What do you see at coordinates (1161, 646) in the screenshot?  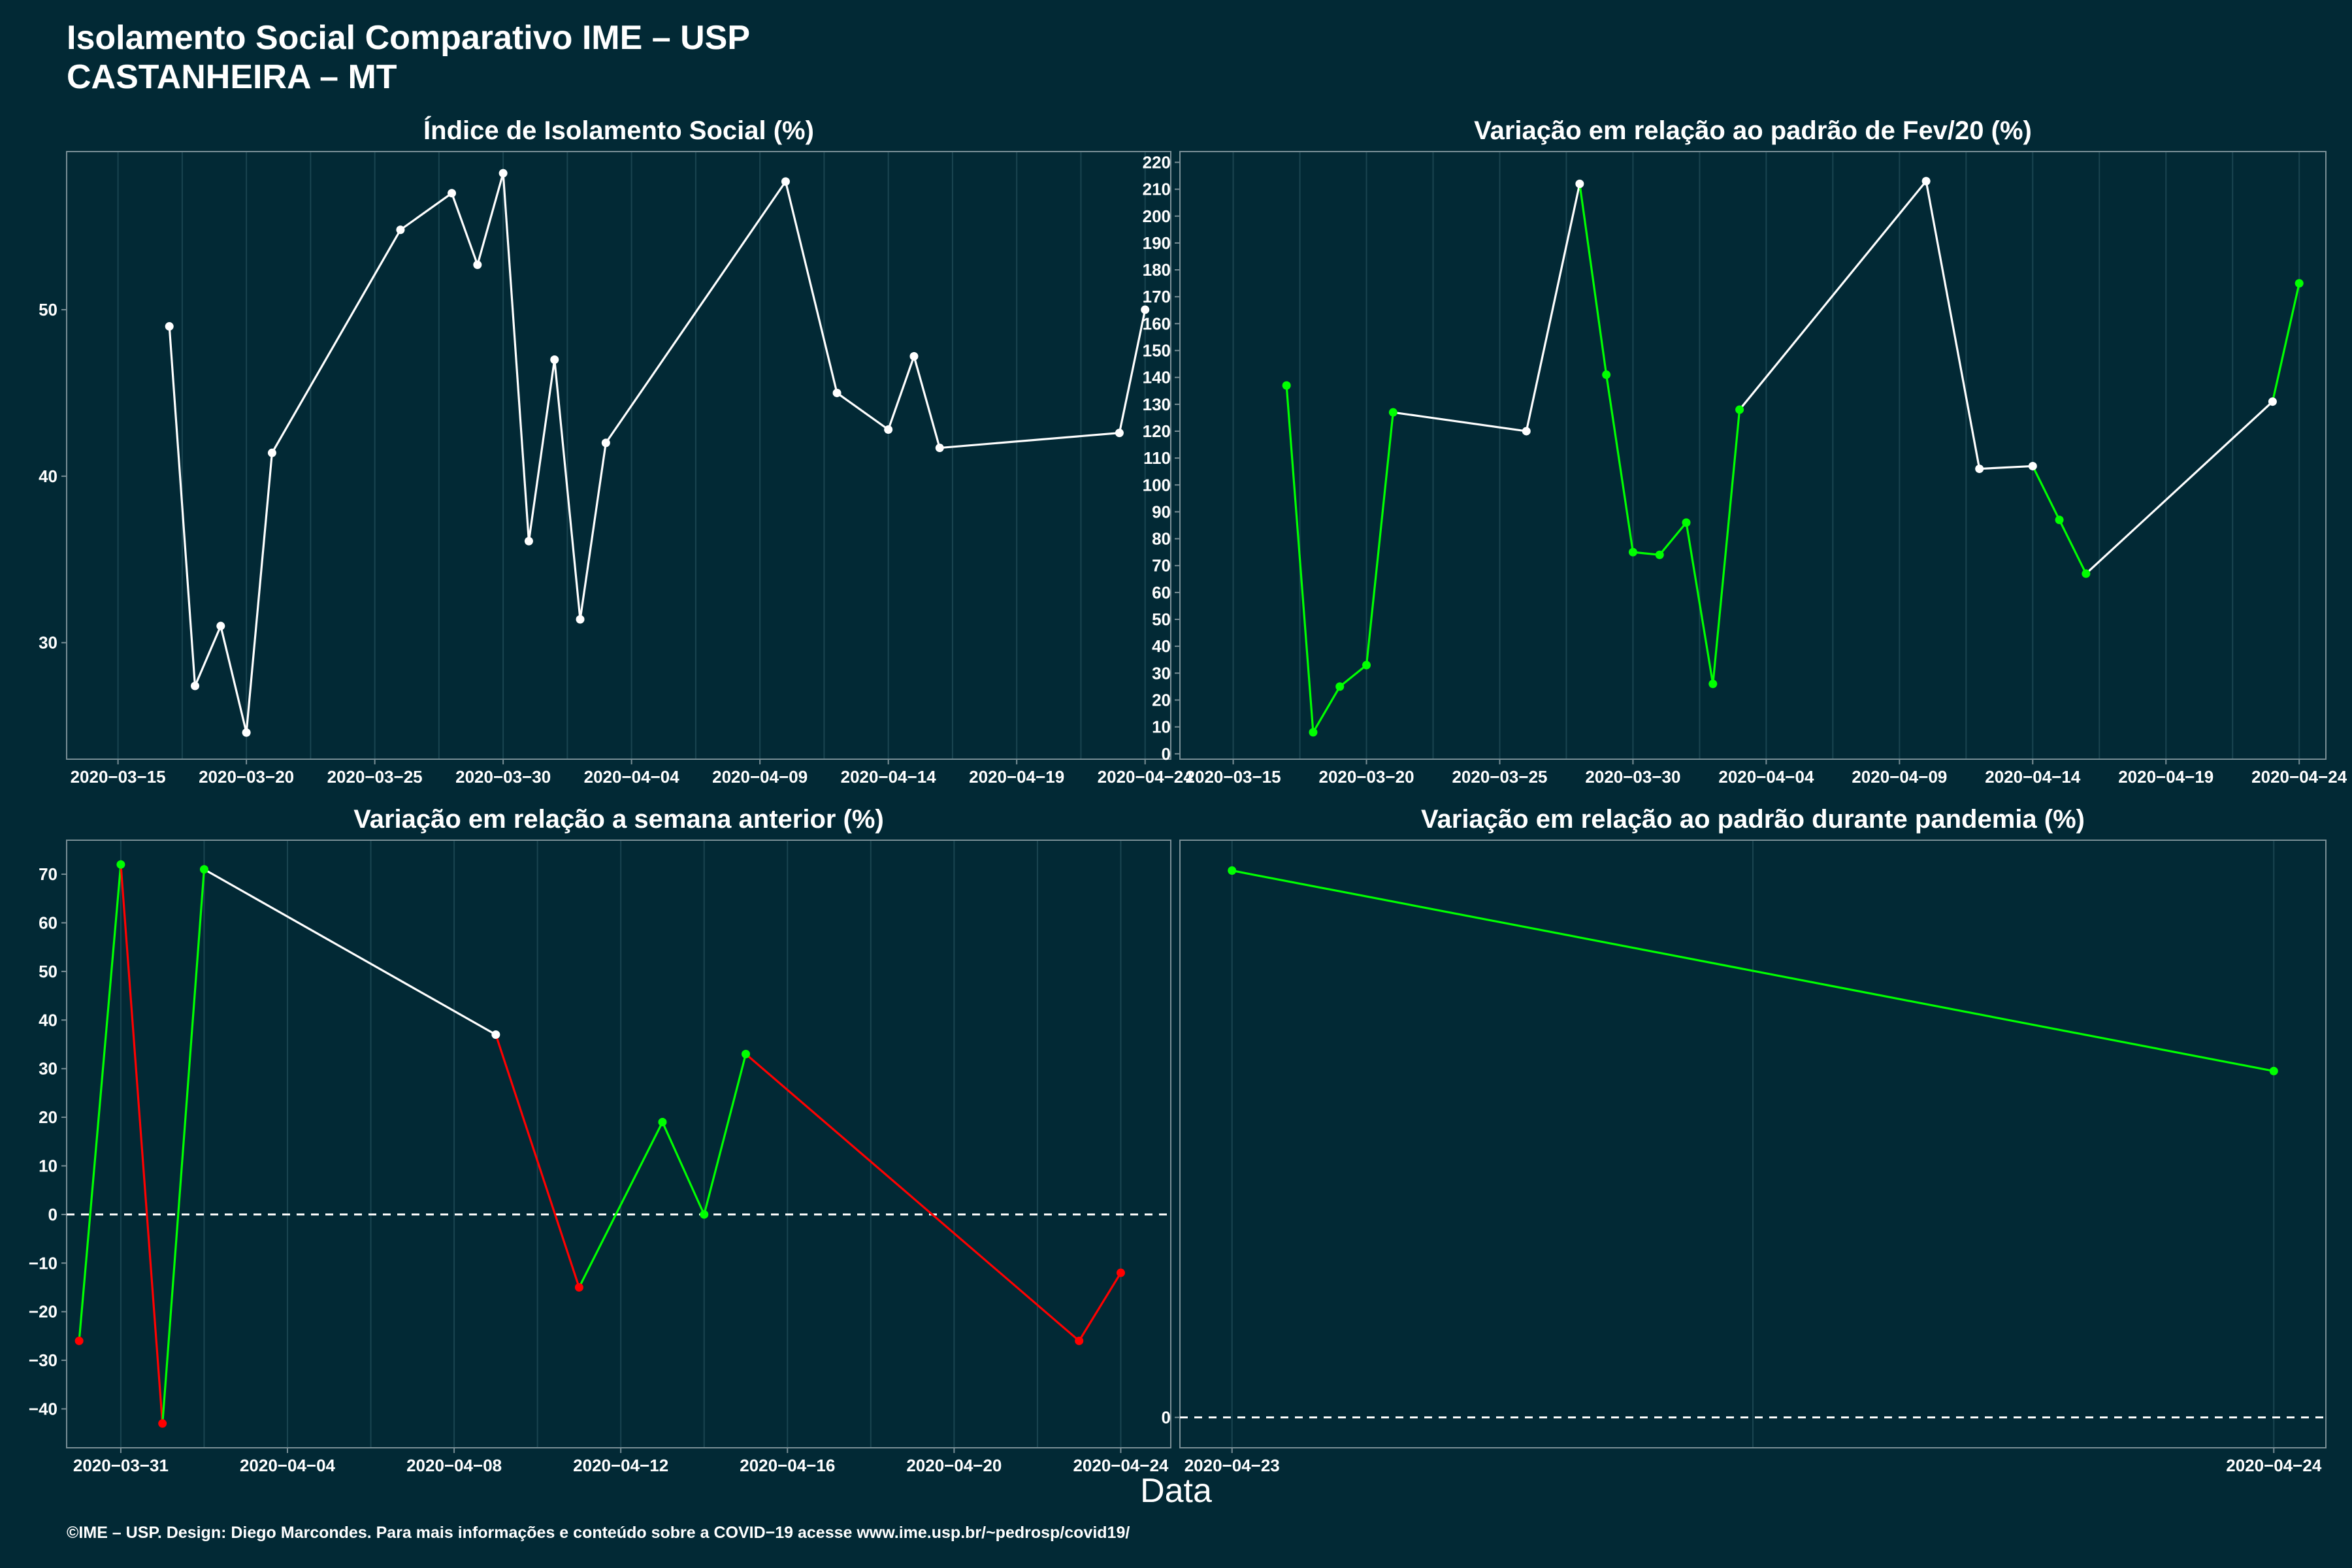 I see `y-tick-label: 40` at bounding box center [1161, 646].